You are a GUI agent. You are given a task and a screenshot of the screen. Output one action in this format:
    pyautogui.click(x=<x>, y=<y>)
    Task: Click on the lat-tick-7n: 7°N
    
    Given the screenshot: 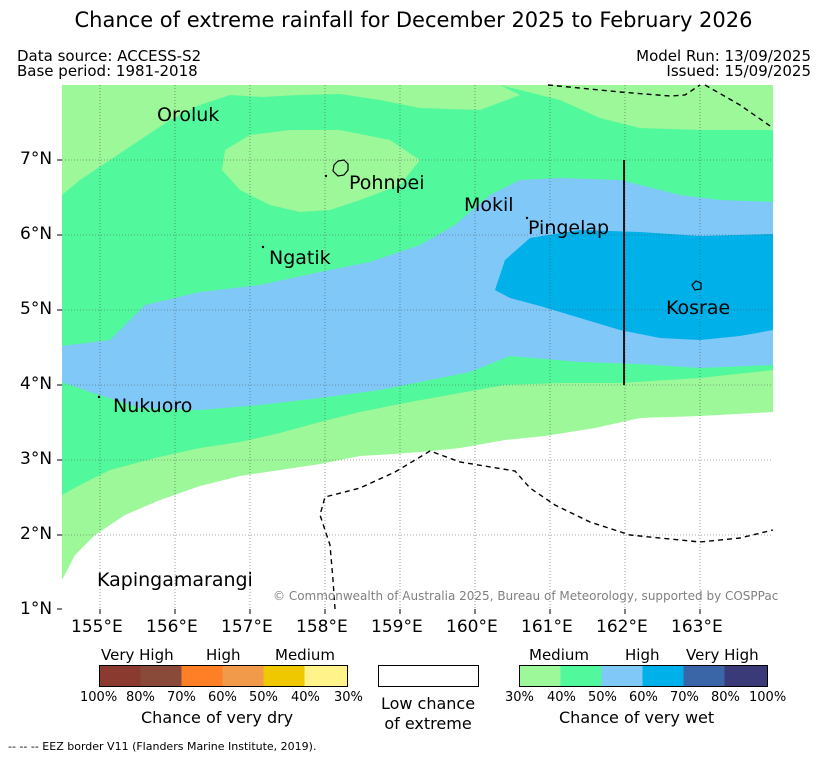 What is the action you would take?
    pyautogui.click(x=36, y=159)
    